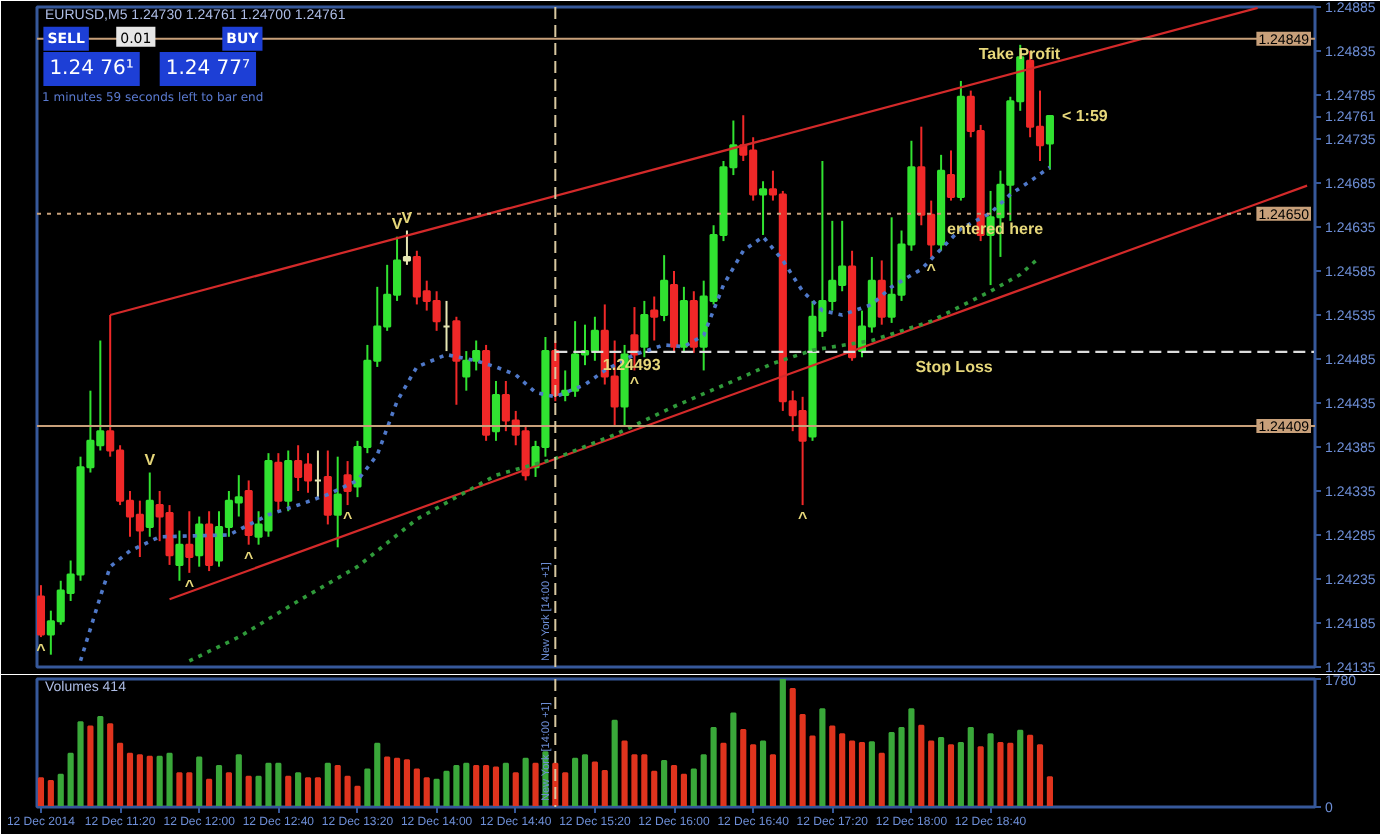  I want to click on annotation: < 1:59, so click(1085, 116).